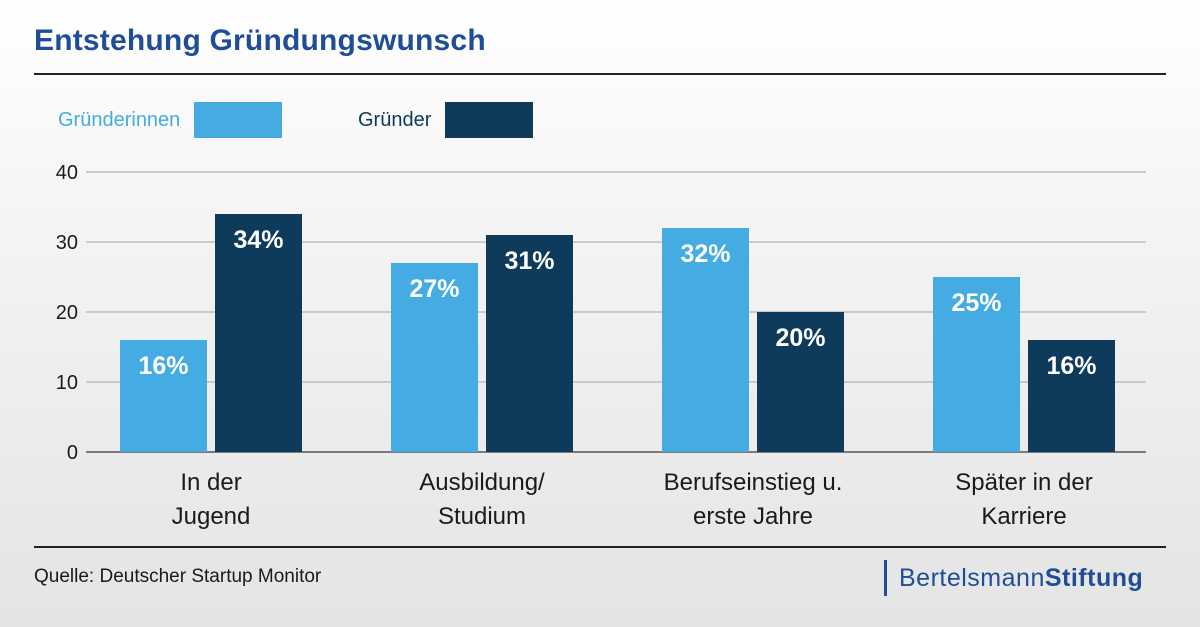 This screenshot has height=627, width=1200. I want to click on category-label: Karriere, so click(1023, 516).